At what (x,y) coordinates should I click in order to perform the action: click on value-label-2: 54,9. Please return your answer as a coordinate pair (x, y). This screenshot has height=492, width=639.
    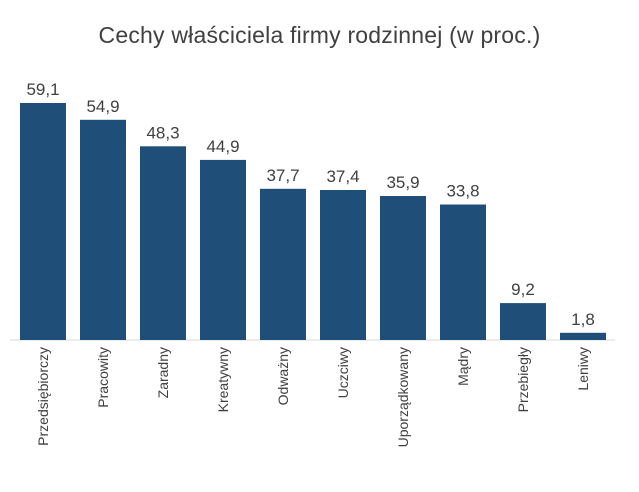
    Looking at the image, I should click on (102, 106).